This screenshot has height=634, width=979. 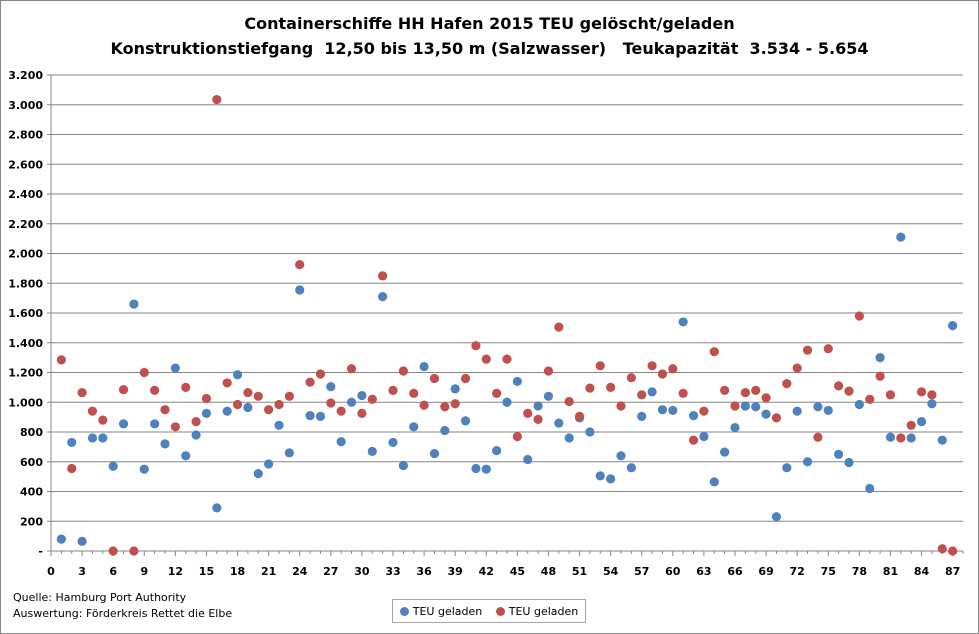 I want to click on legend-item-series-2: TEU geladen, so click(x=537, y=611).